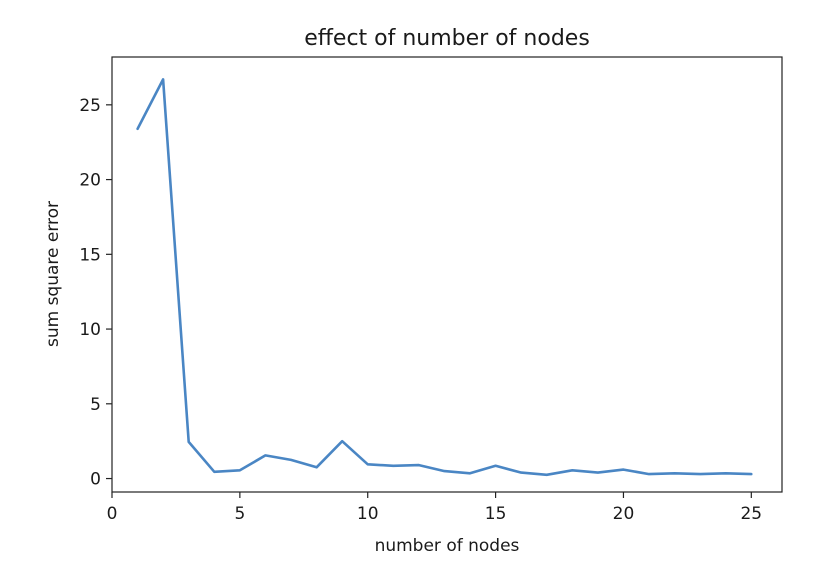 The width and height of the screenshot is (832, 570). Describe the element at coordinates (90, 255) in the screenshot. I see `y-tick-label: 15` at that location.